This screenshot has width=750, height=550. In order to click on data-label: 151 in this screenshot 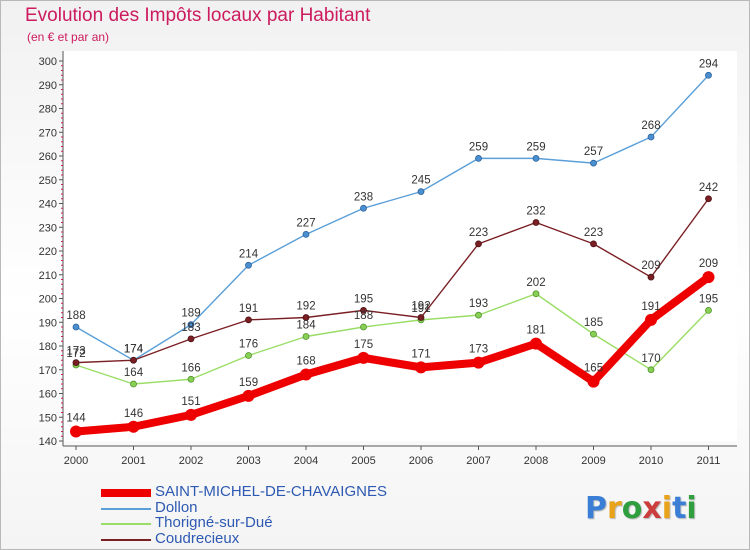, I will do `click(190, 402)`.